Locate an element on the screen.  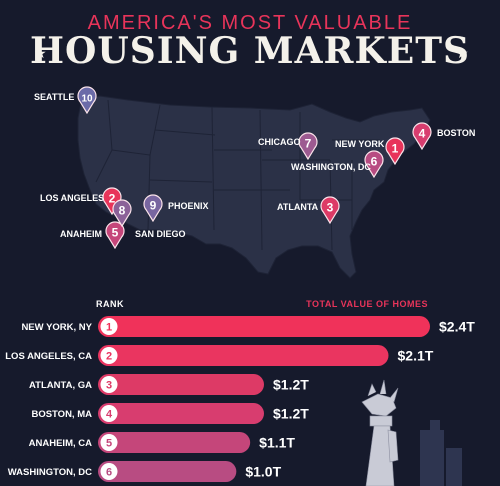
bar-row: ATLANTA, GA 3 $1.2T is located at coordinates (169, 384).